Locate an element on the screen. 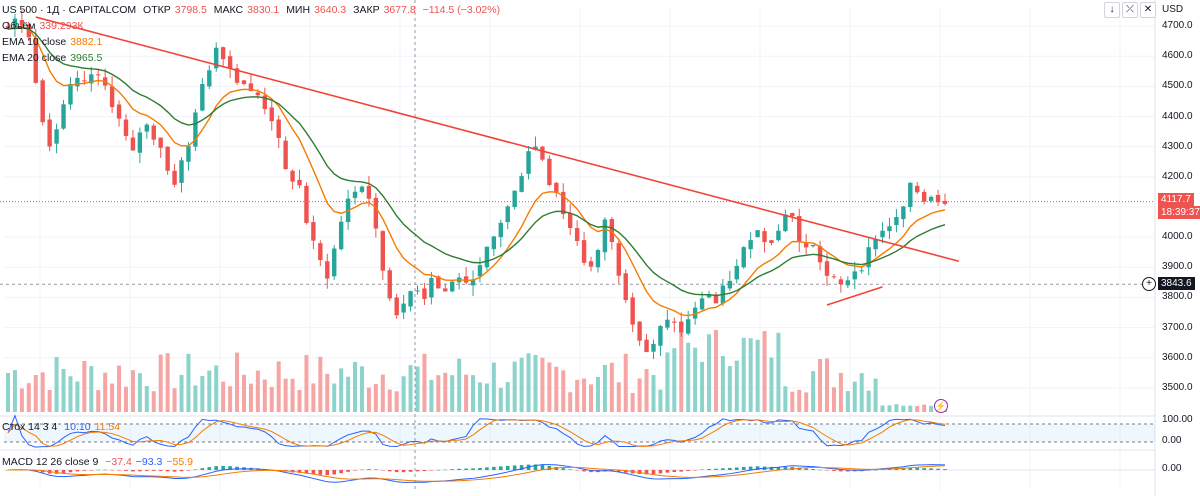  ema20-legend: EMA 20 close 3965.5 is located at coordinates (54, 58).